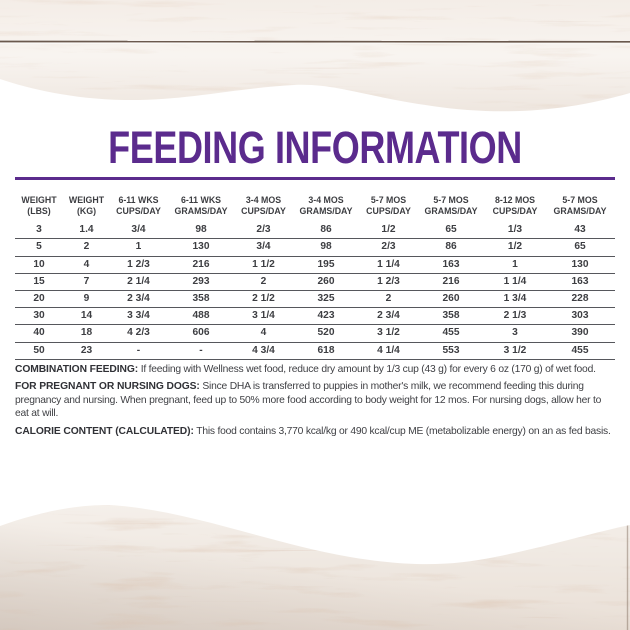 The height and width of the screenshot is (630, 630). What do you see at coordinates (39, 282) in the screenshot?
I see `table-cell: 15` at bounding box center [39, 282].